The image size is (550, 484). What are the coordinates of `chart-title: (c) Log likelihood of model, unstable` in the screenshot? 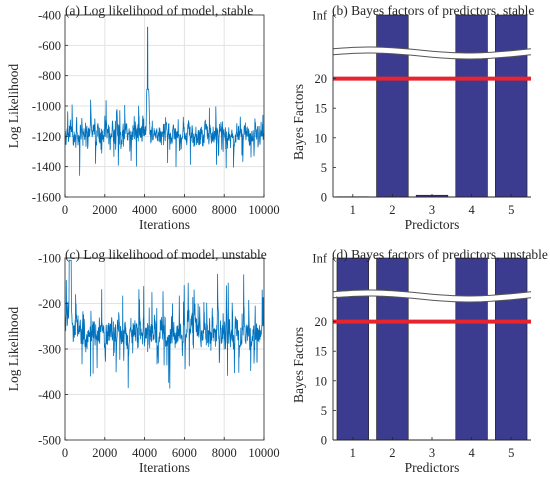 It's located at (166, 254).